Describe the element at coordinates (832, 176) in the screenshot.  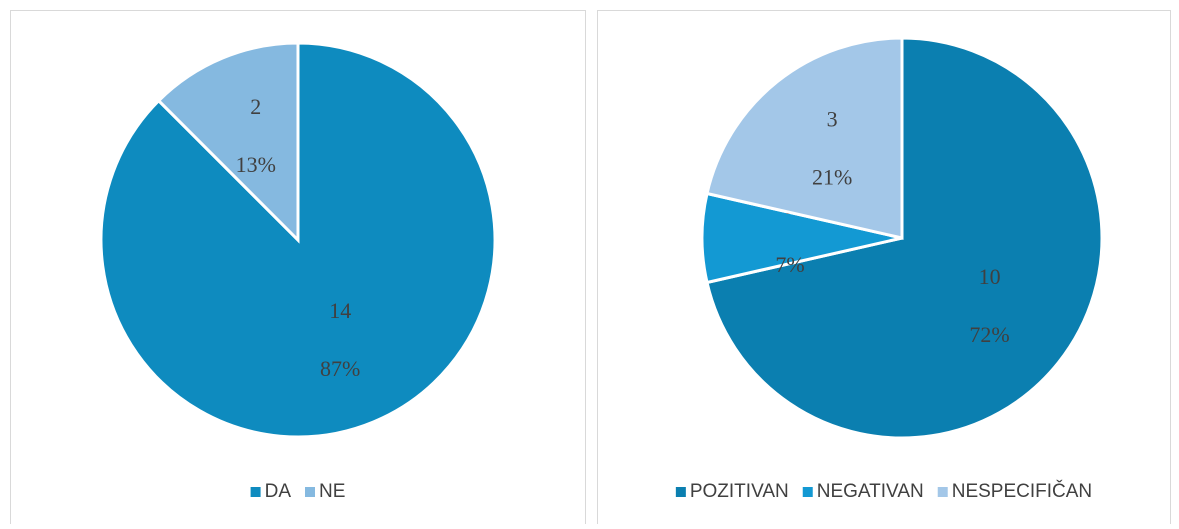
I see `percent-label: 21%` at that location.